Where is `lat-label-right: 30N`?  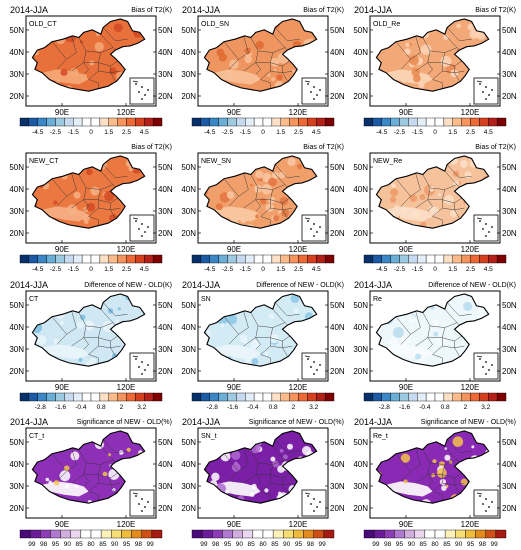
lat-label-right: 30N is located at coordinates (337, 486).